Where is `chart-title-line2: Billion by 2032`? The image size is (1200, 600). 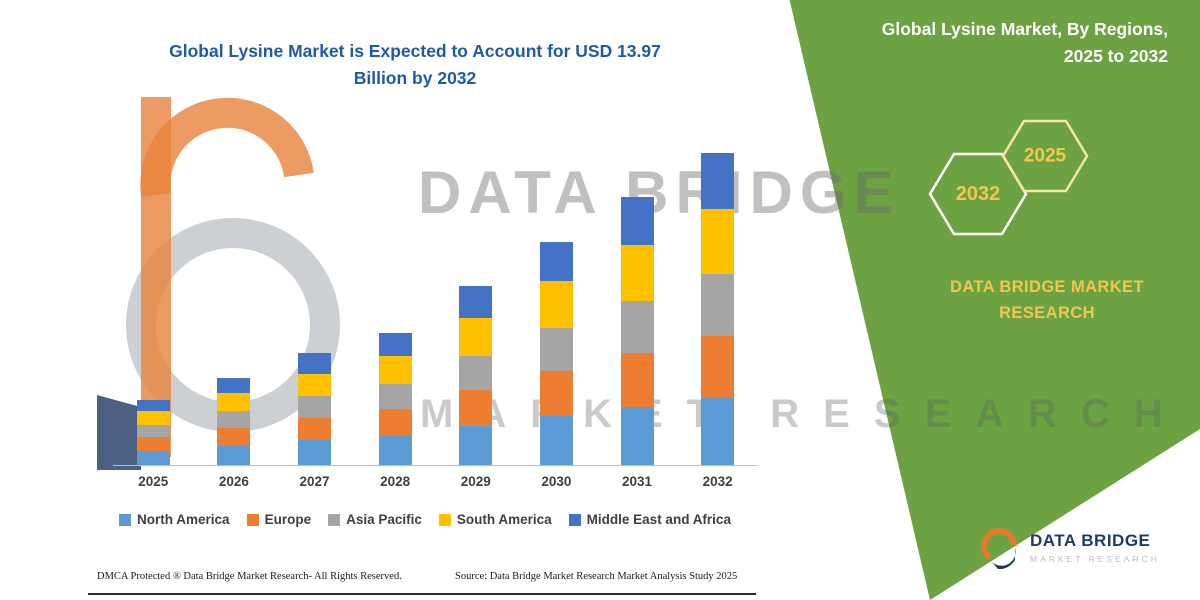
chart-title-line2: Billion by 2032 is located at coordinates (415, 78).